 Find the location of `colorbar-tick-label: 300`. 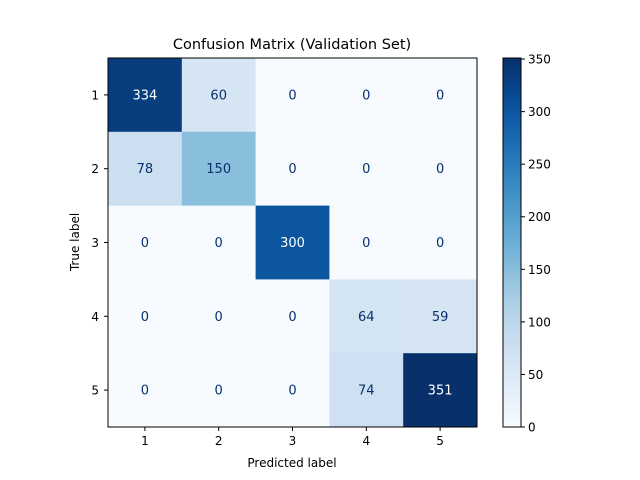

colorbar-tick-label: 300 is located at coordinates (539, 112).